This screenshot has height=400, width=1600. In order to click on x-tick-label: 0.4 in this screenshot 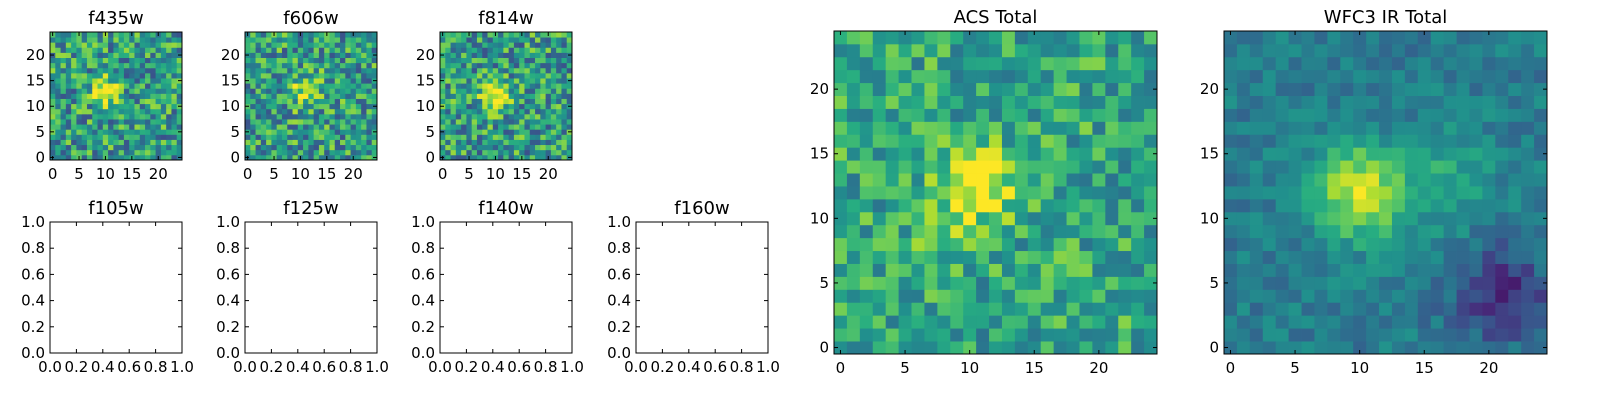, I will do `click(493, 367)`.